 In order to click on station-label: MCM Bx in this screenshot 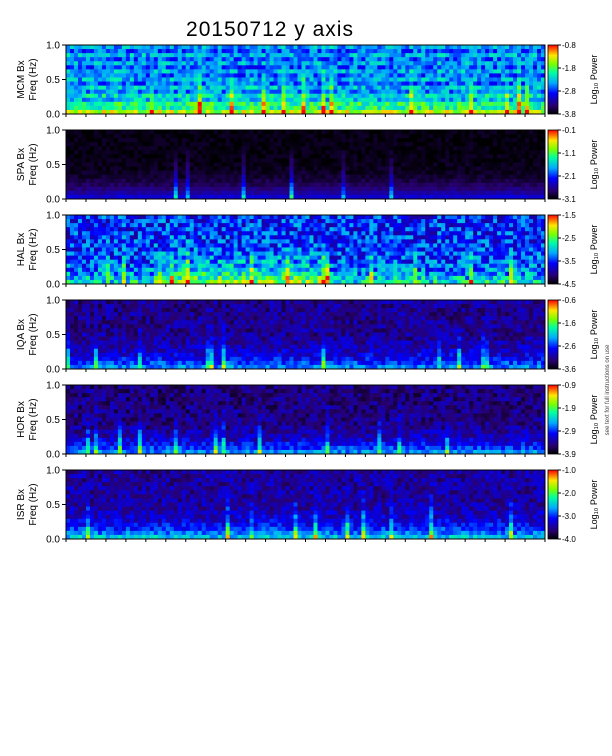, I will do `click(21, 79)`.